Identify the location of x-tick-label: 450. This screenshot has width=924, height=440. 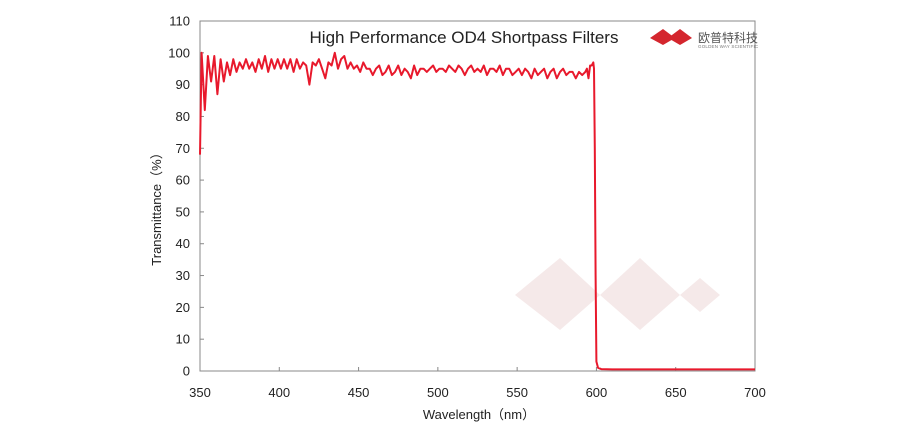
(359, 392).